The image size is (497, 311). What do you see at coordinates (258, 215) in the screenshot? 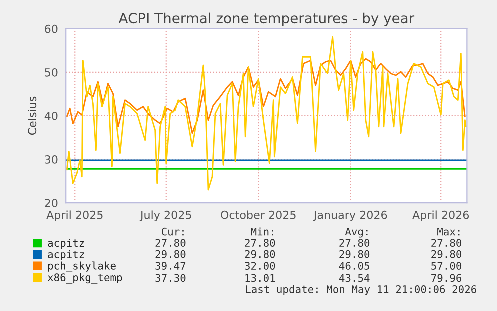
I see `x-tick-label: October 2025` at bounding box center [258, 215].